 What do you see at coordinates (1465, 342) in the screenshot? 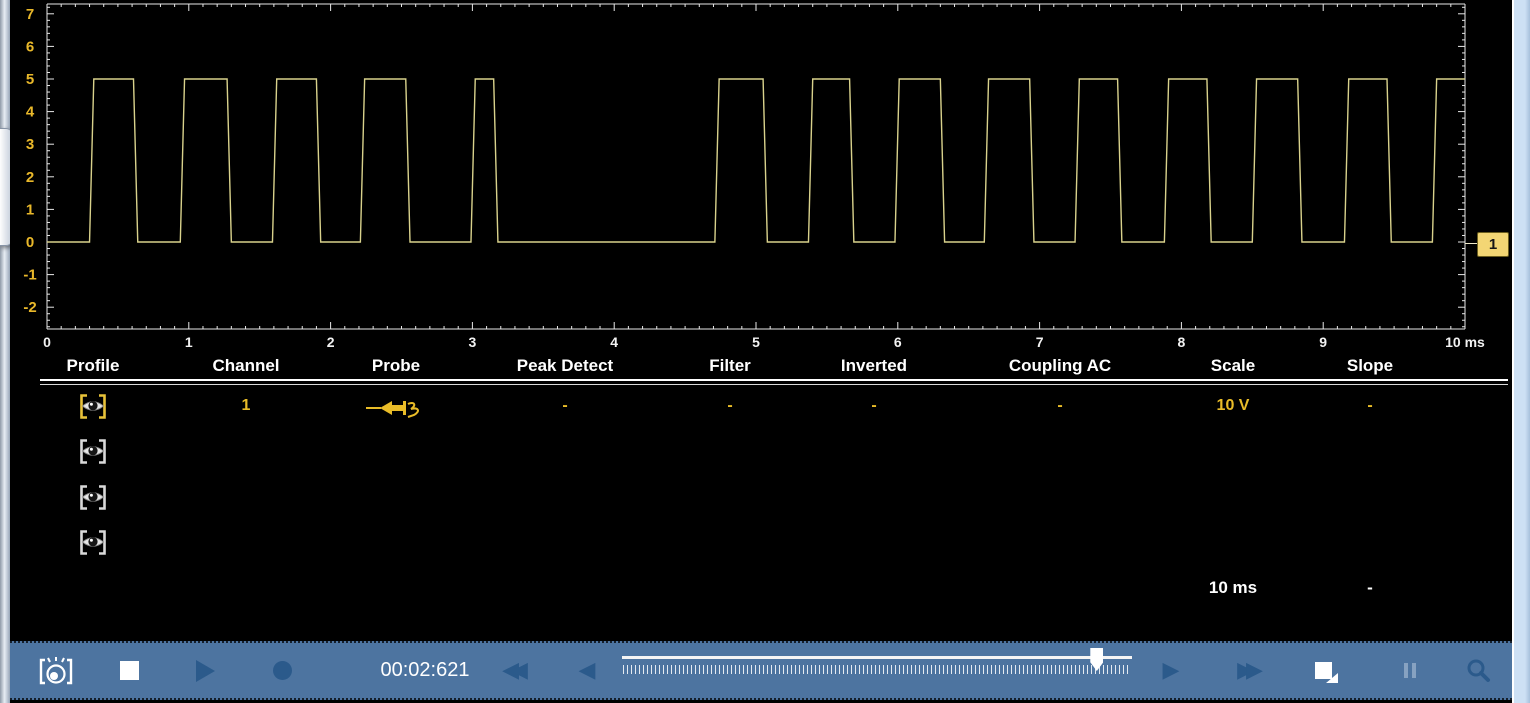
I see `svg-text: 10 ms` at bounding box center [1465, 342].